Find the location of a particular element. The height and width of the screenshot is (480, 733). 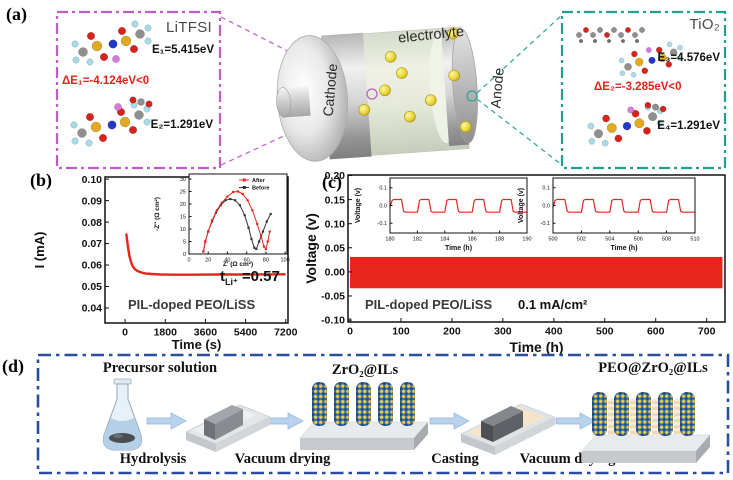

transference-number: tLi⁺ =0.57 is located at coordinates (250, 278).